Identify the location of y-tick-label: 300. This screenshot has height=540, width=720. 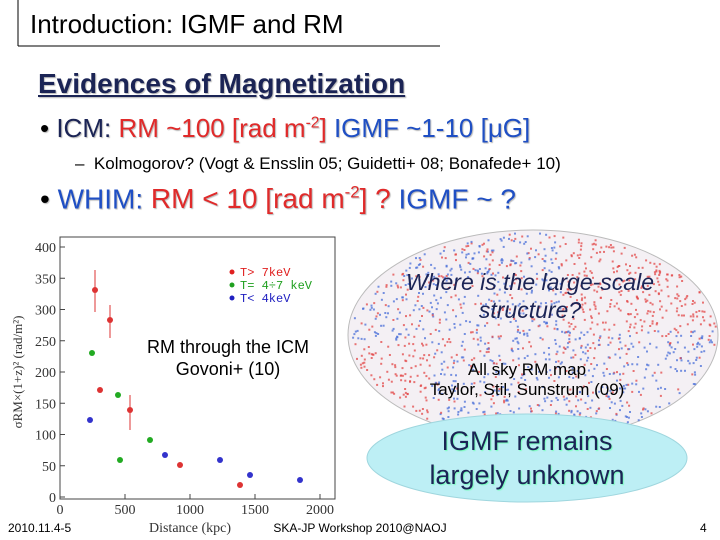
(45, 311).